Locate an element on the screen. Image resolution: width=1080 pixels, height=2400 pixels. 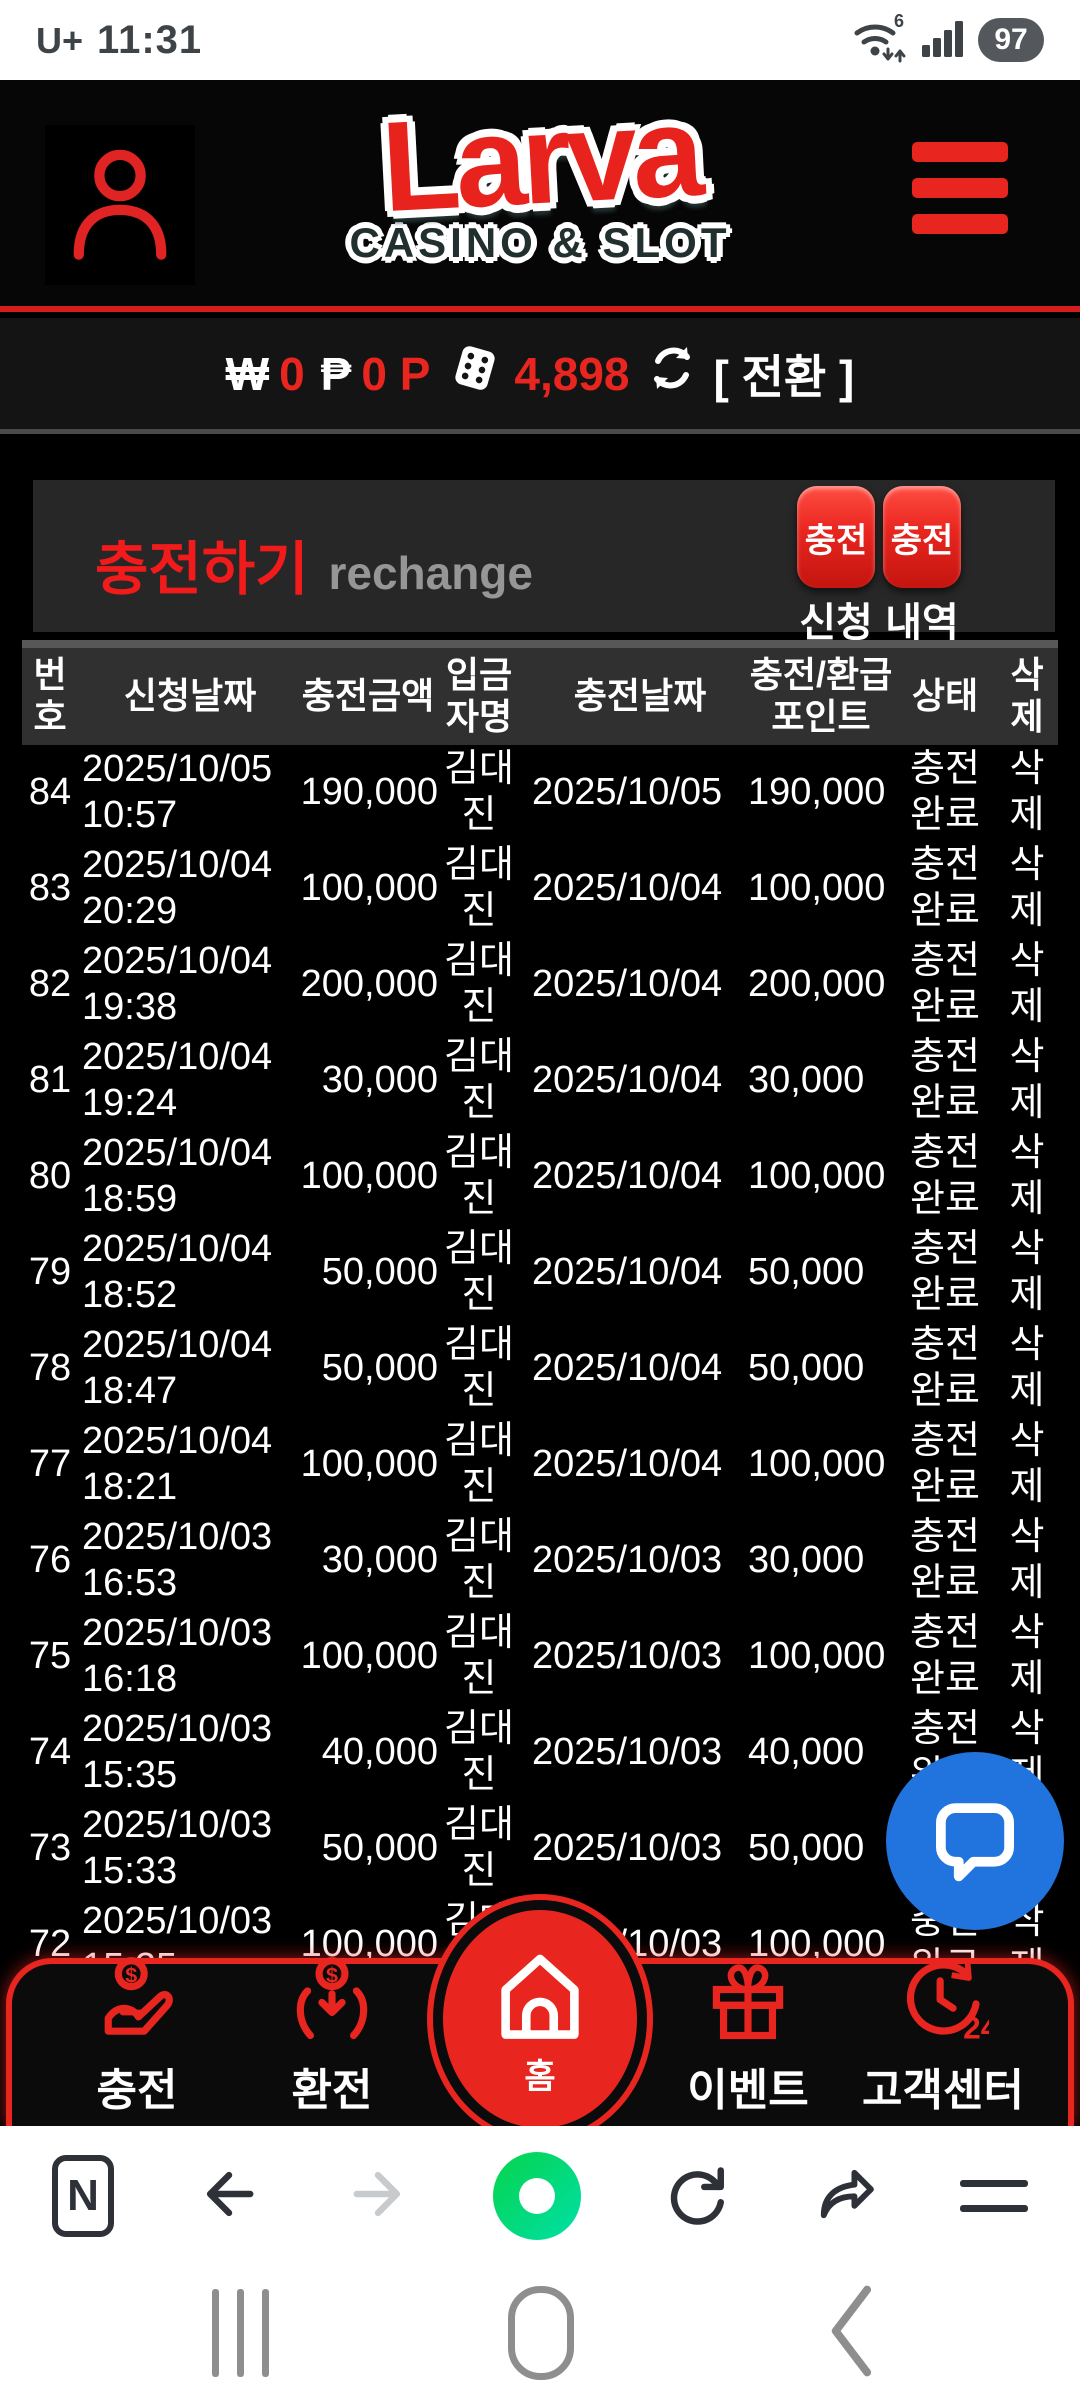
svg-text: 6 is located at coordinates (899, 21).